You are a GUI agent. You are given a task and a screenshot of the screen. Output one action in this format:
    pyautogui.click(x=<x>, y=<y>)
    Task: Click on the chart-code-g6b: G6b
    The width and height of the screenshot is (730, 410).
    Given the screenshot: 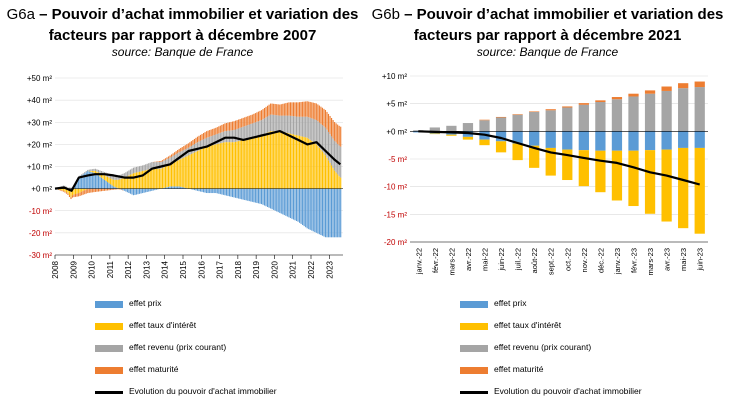 What is the action you would take?
    pyautogui.click(x=385, y=14)
    